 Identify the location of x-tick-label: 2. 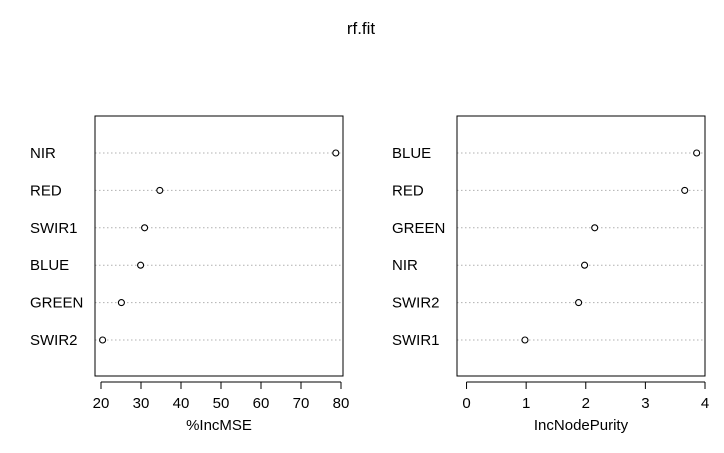
(586, 403).